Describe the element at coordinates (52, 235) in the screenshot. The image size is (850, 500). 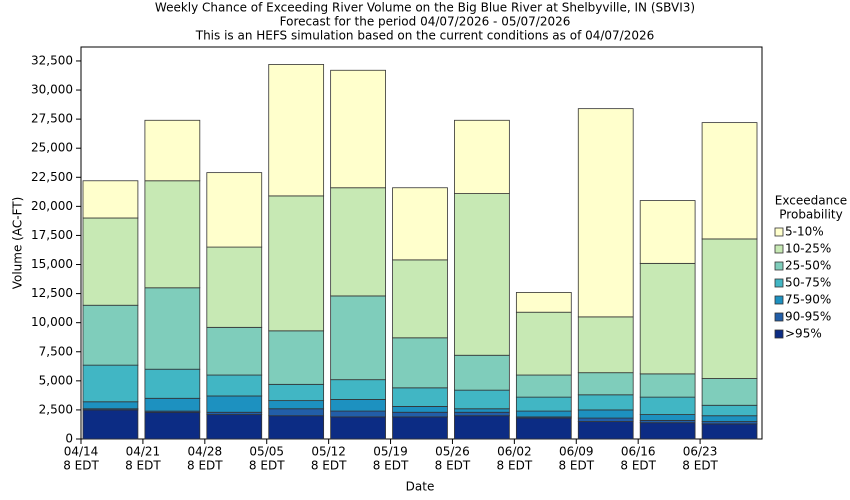
I see `y-tick-label: 17,500` at that location.